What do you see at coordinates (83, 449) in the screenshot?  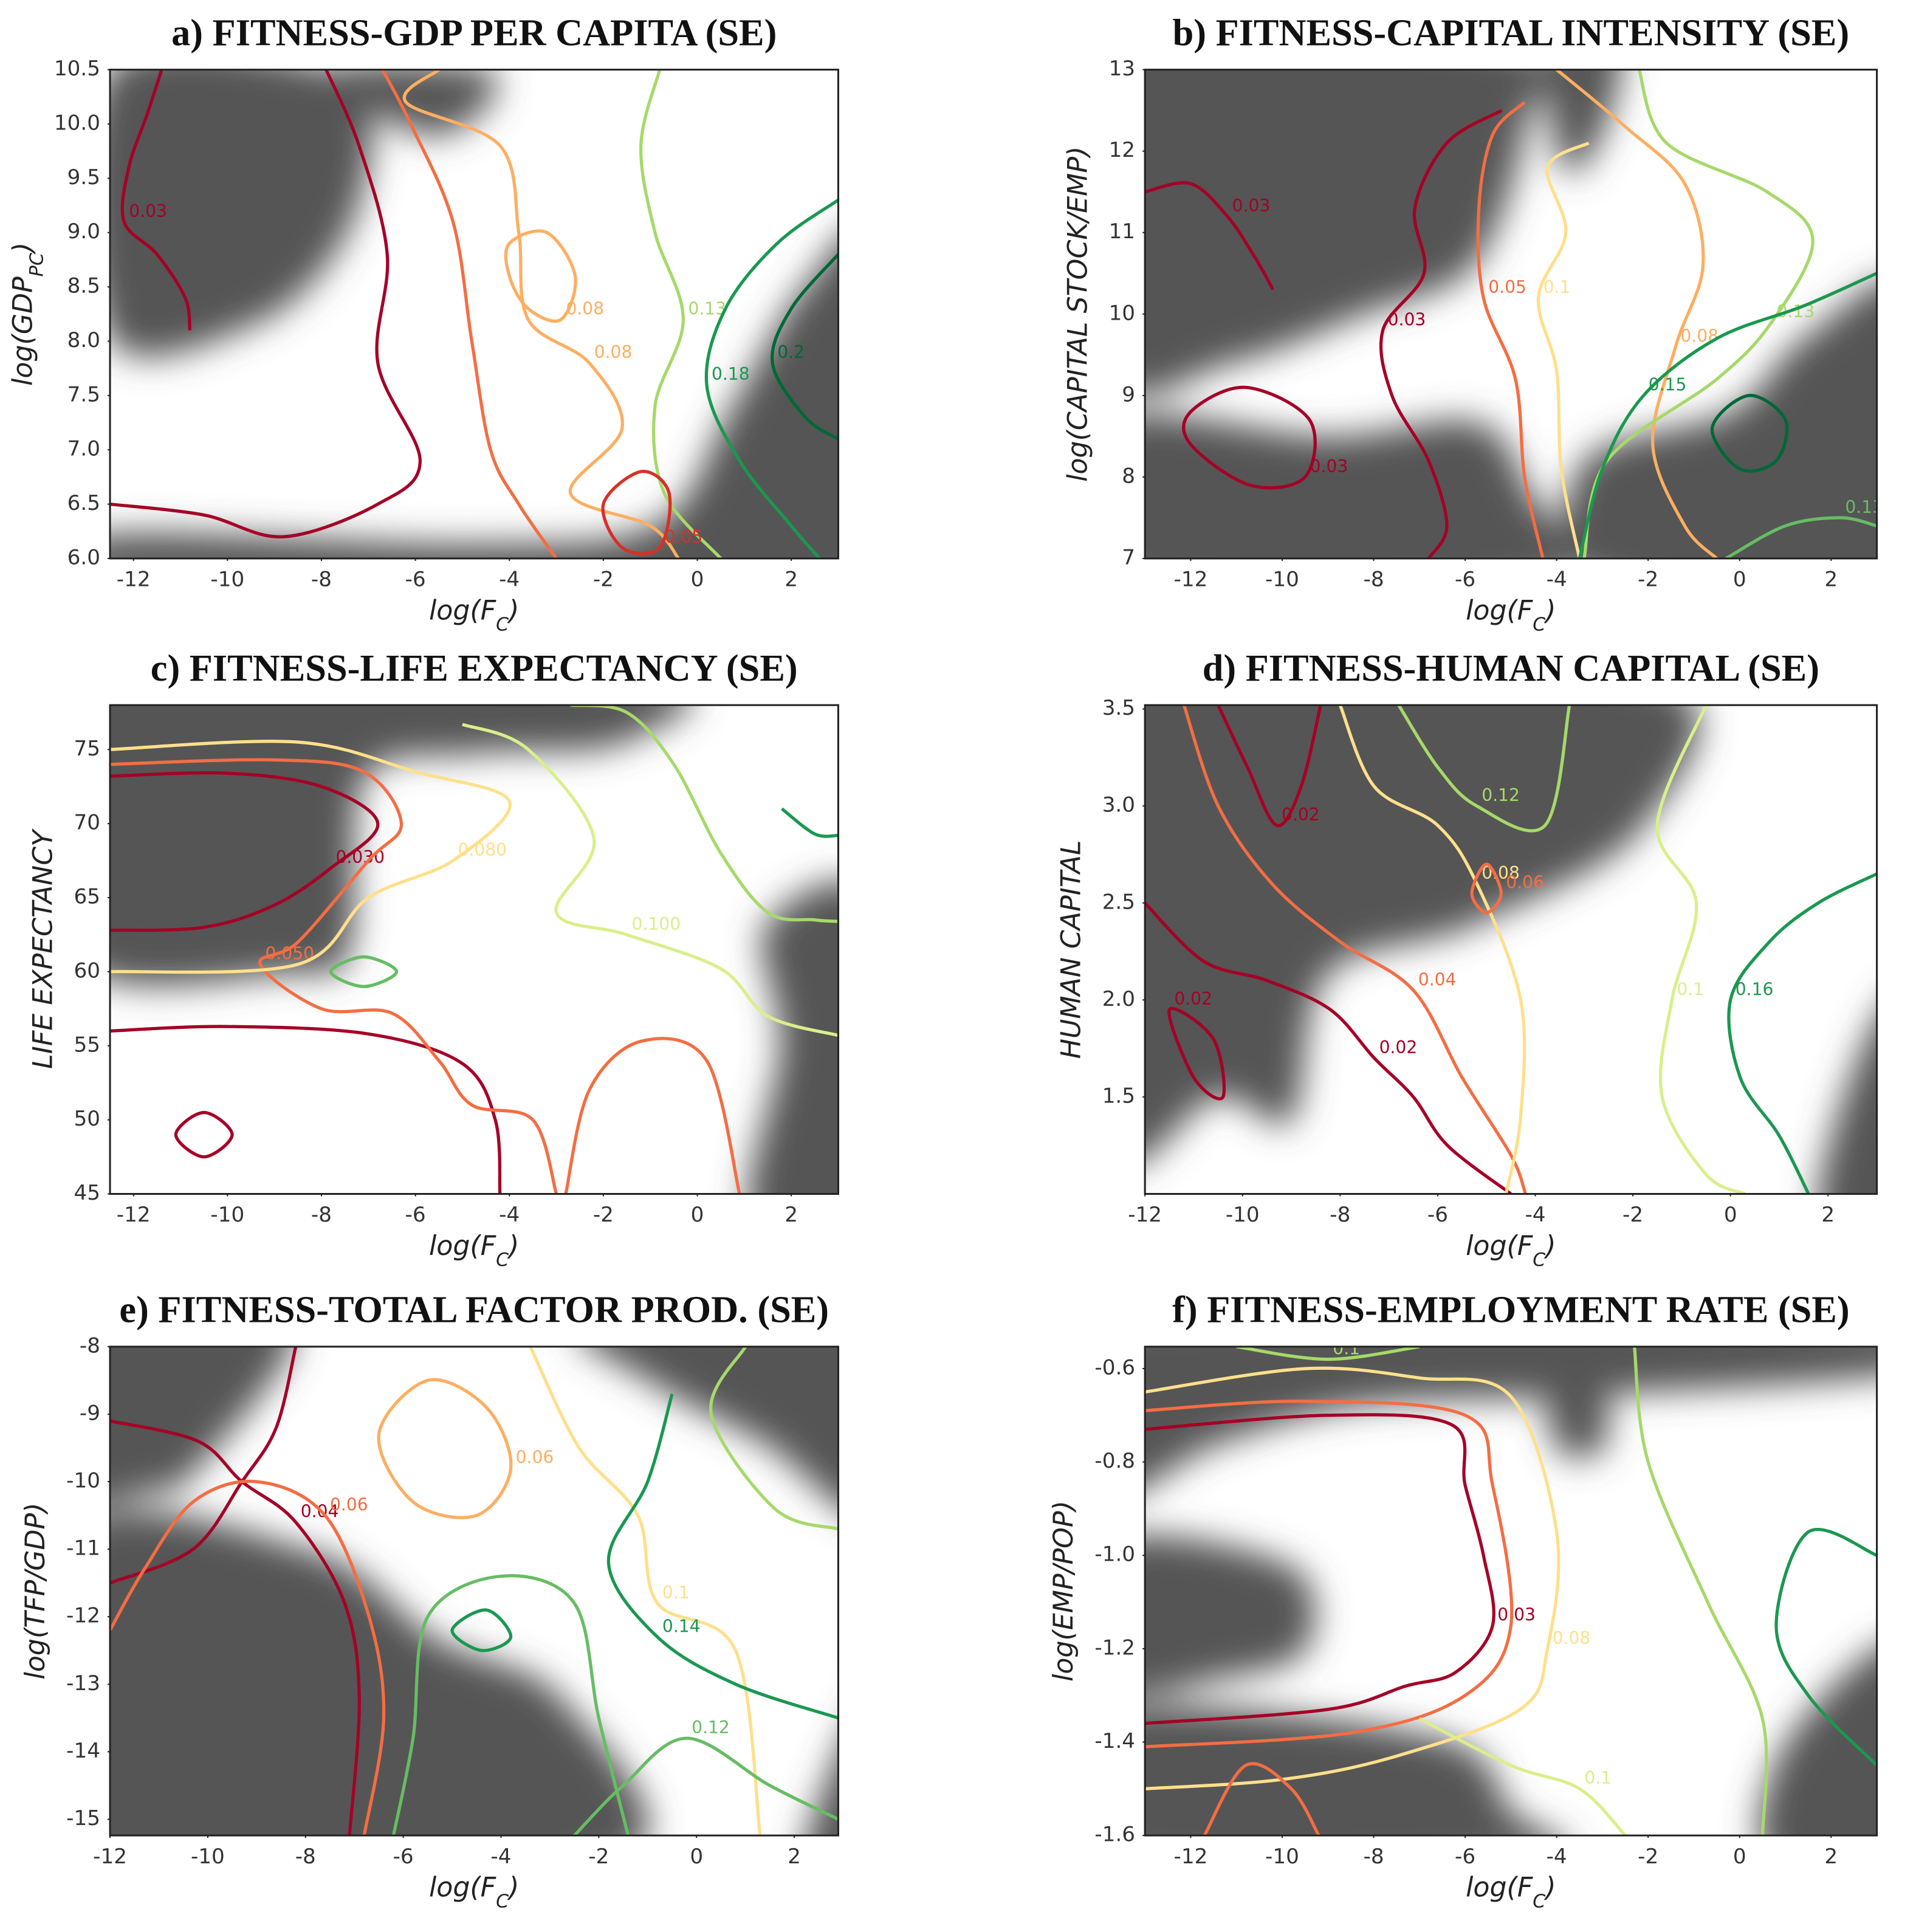 I see `y-tick-label: 7.0` at bounding box center [83, 449].